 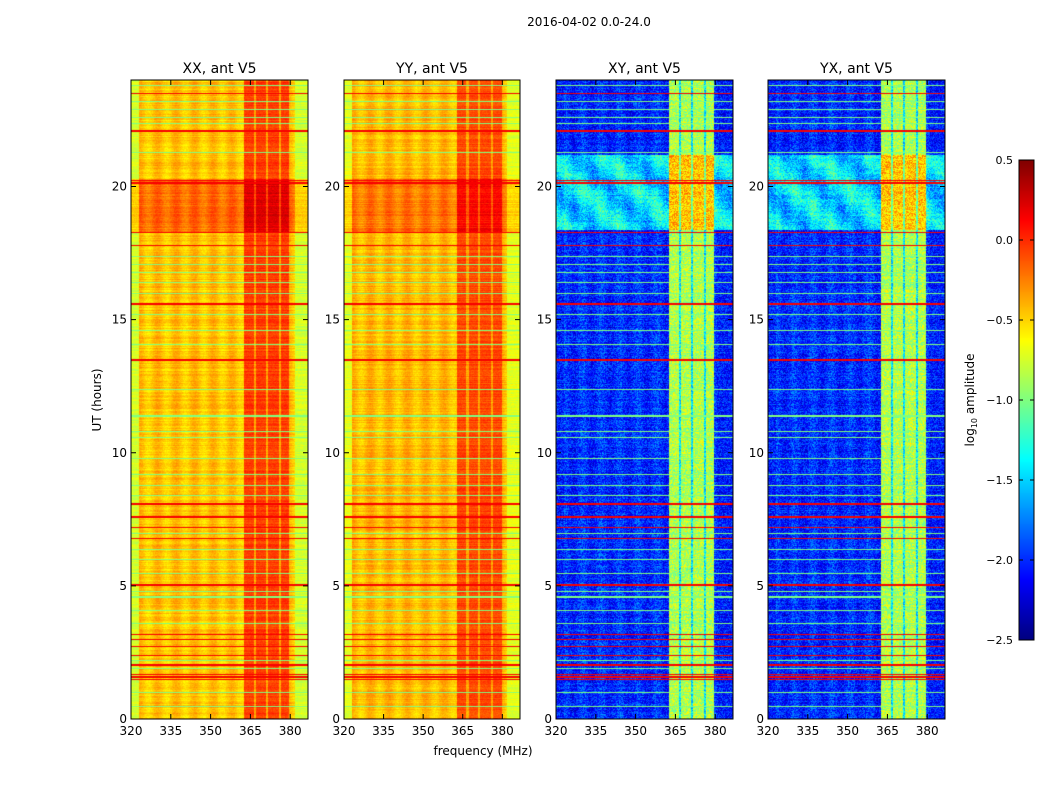 I want to click on colorbar-tick-label: 0.0, so click(x=1005, y=240).